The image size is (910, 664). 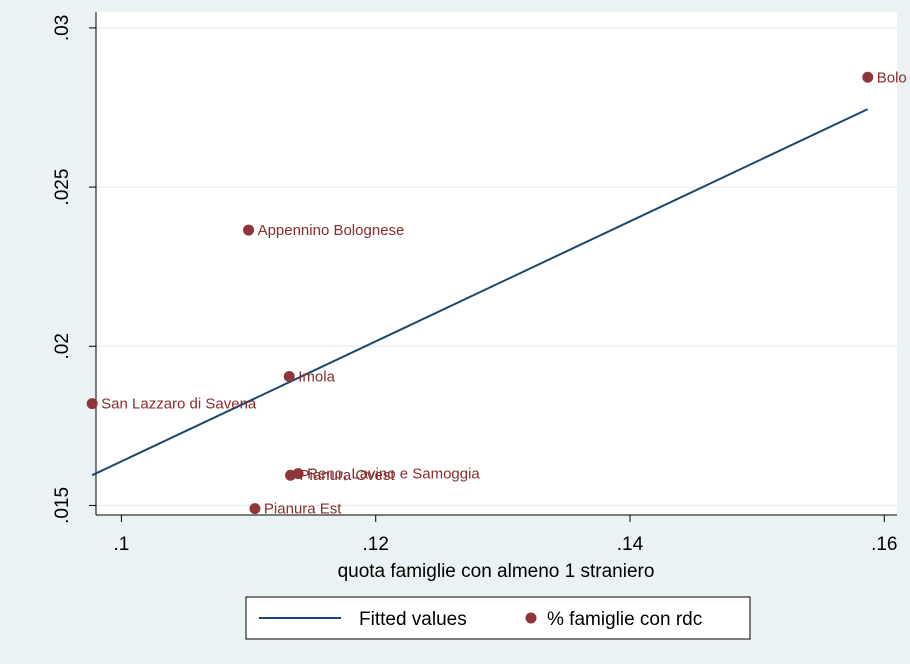 What do you see at coordinates (62, 28) in the screenshot?
I see `y-tick-label: .03` at bounding box center [62, 28].